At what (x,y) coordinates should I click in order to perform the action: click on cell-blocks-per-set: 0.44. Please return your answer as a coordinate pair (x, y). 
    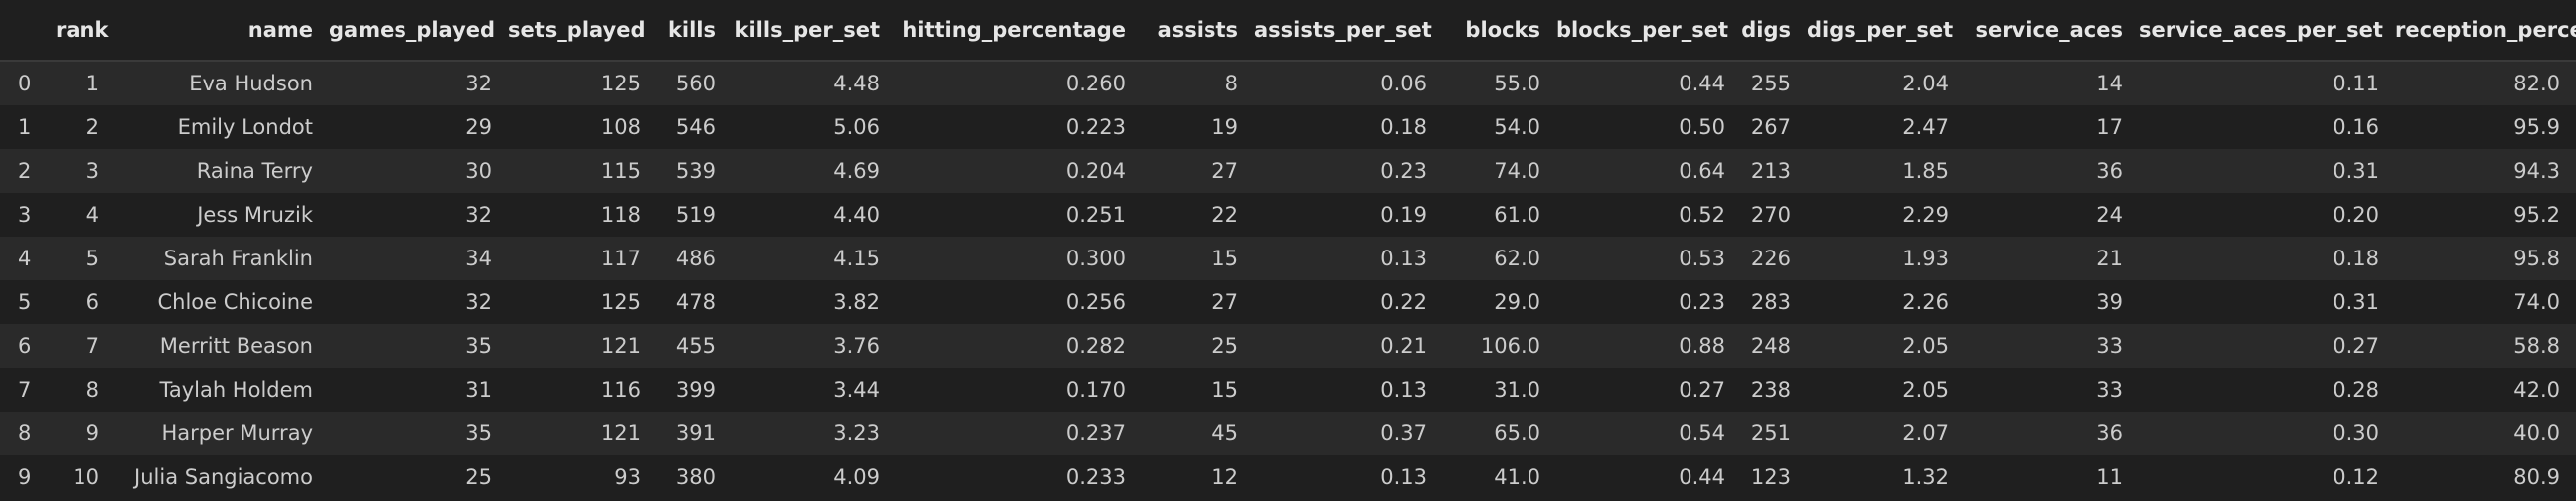
    Looking at the image, I should click on (1702, 477).